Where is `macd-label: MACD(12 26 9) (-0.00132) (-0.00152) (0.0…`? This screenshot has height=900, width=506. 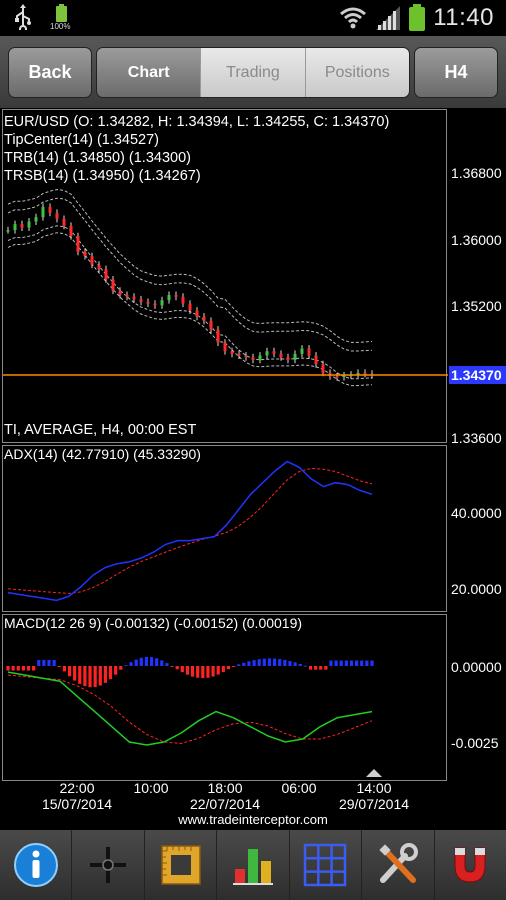 macd-label: MACD(12 26 9) (-0.00132) (-0.00152) (0.0… is located at coordinates (153, 623).